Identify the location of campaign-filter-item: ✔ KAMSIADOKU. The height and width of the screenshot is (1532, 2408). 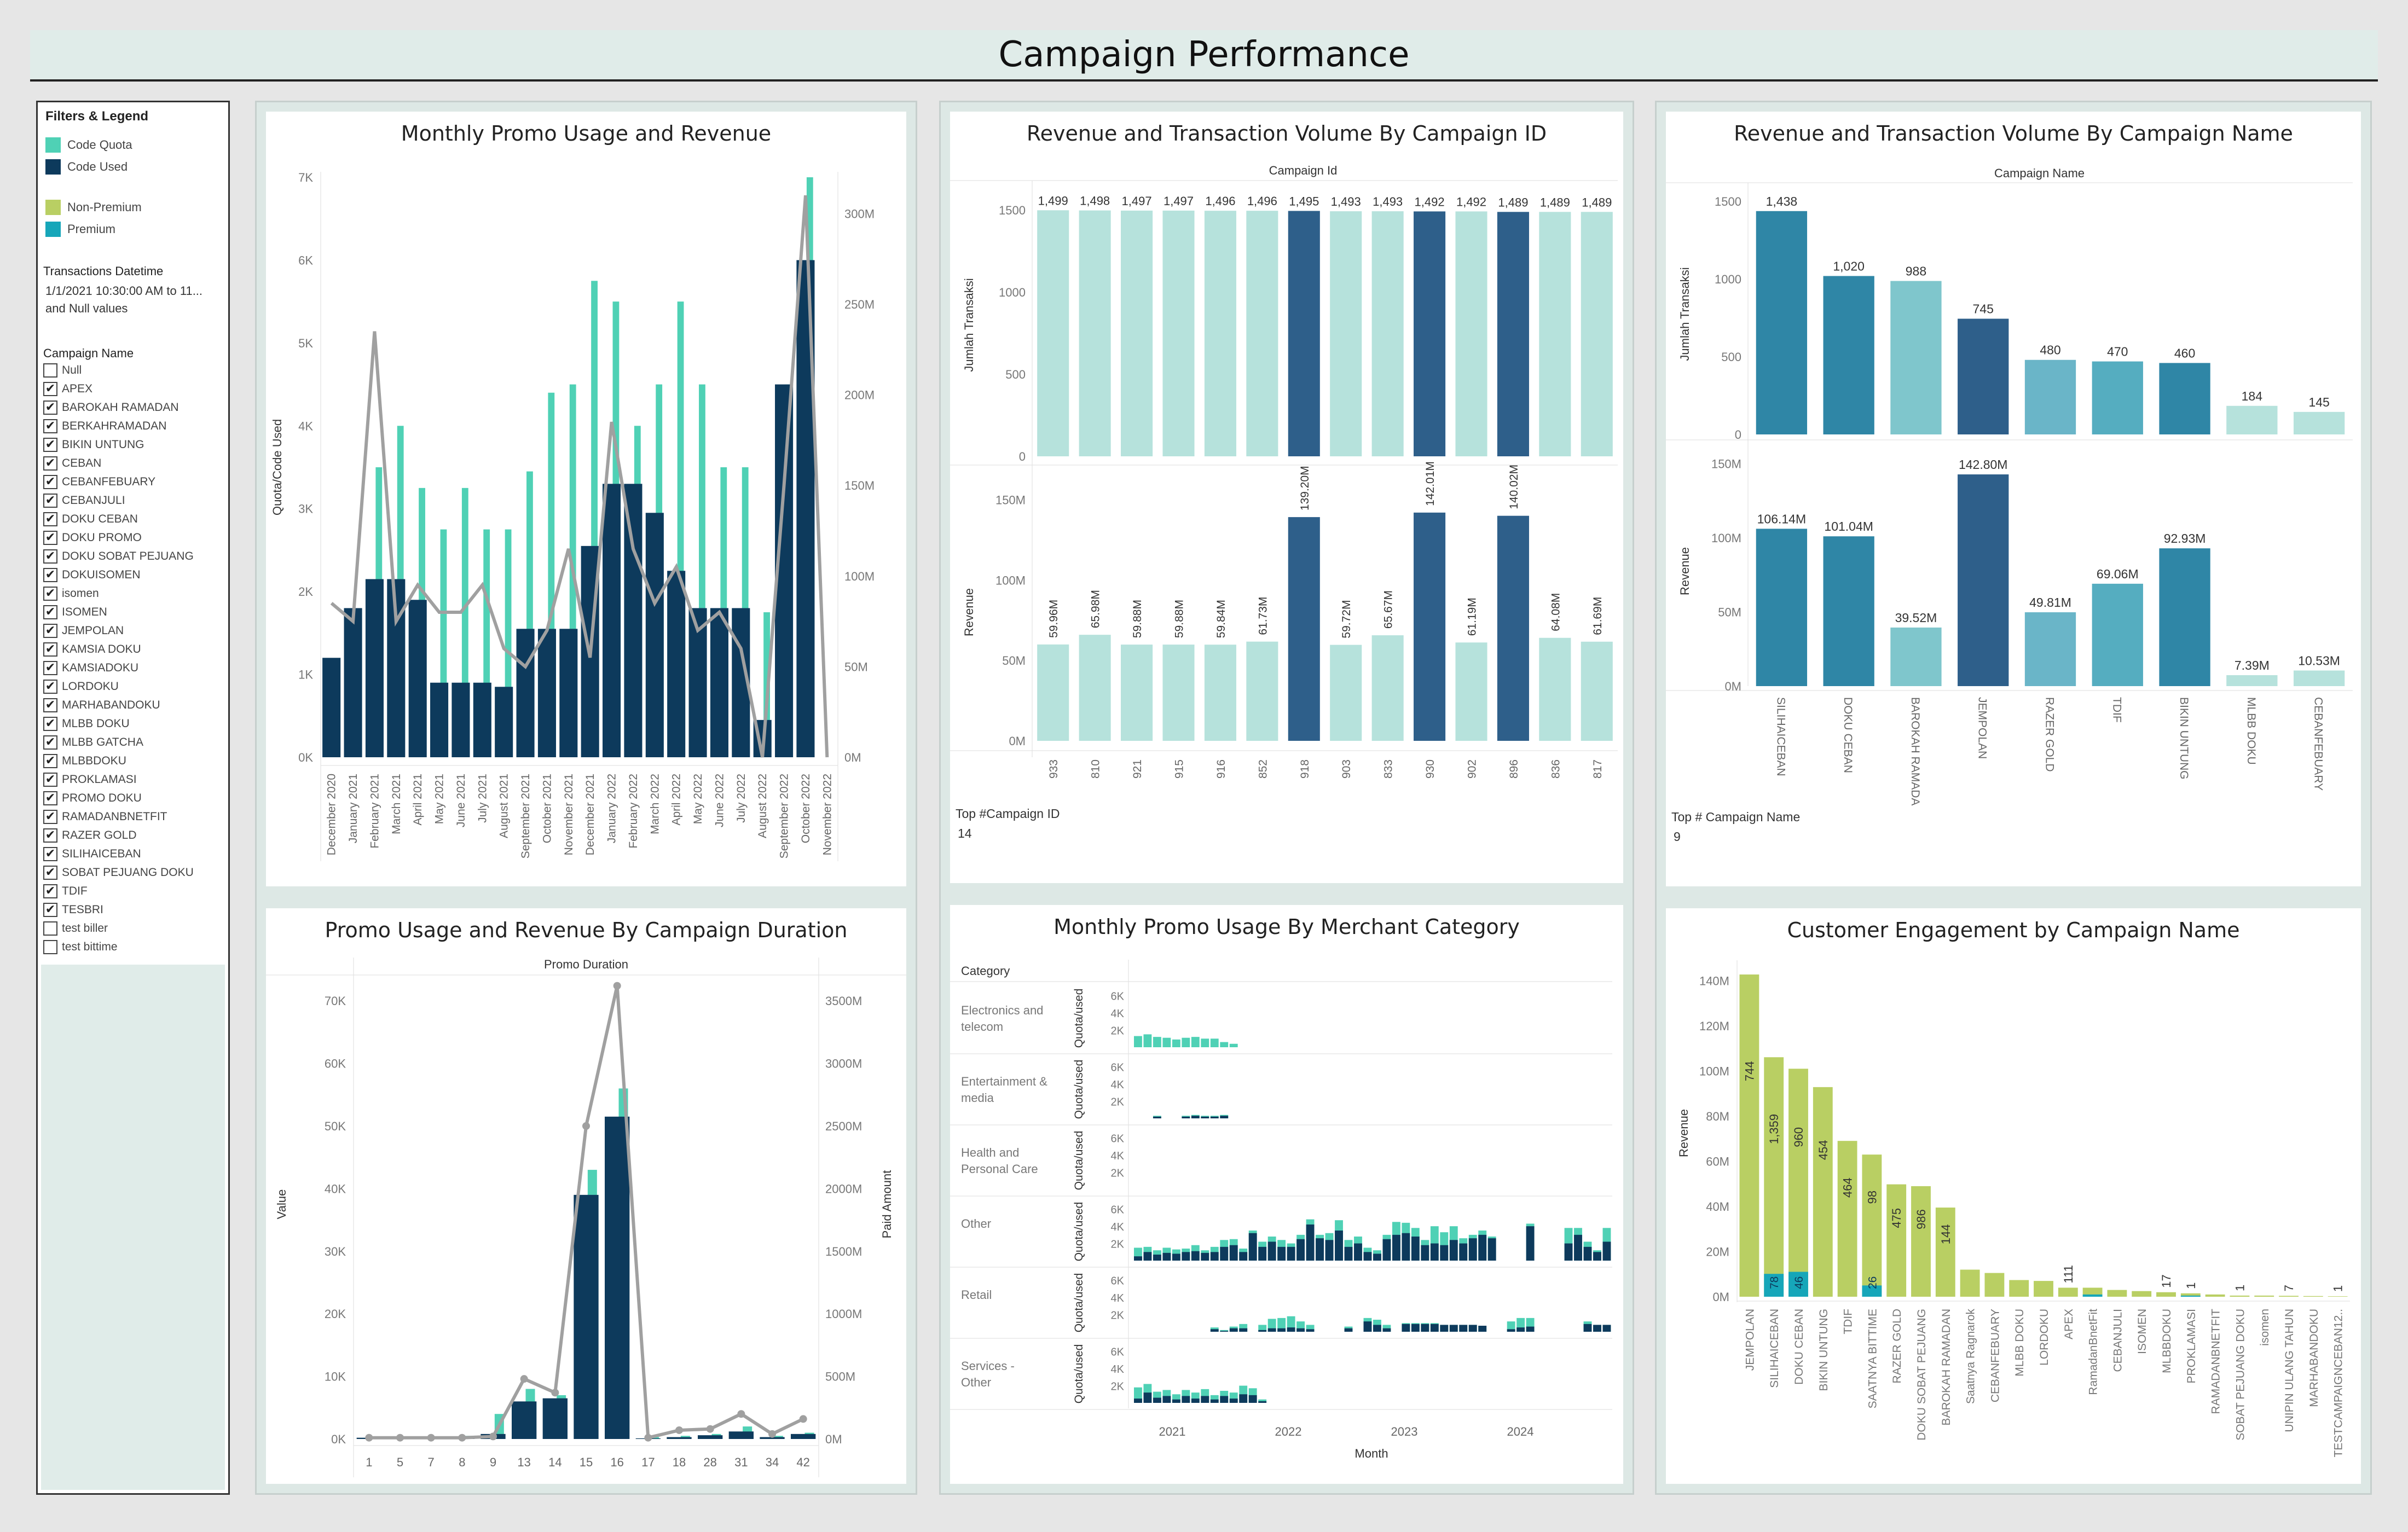
(90, 668).